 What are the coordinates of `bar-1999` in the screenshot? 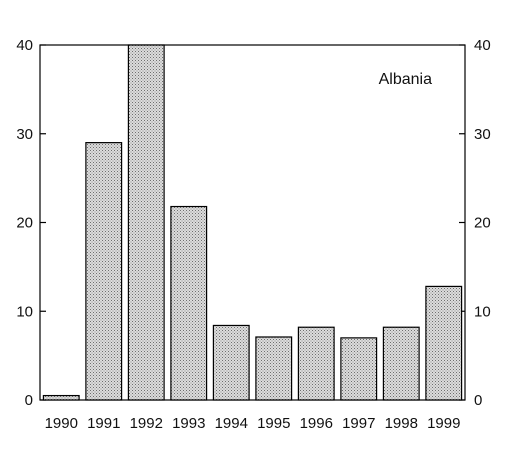 It's located at (444, 343).